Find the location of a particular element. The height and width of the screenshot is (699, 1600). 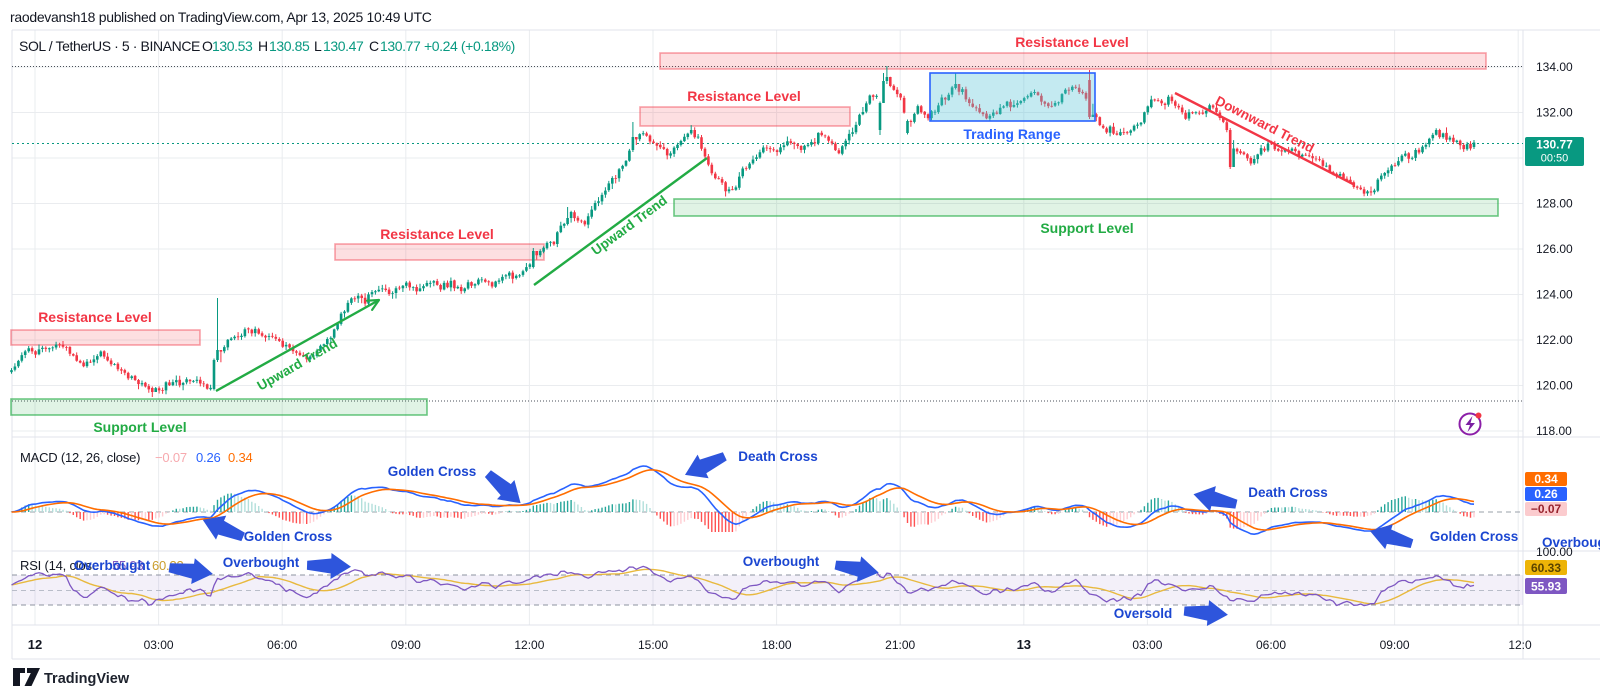

svg-text: 126.00 is located at coordinates (1554, 249).